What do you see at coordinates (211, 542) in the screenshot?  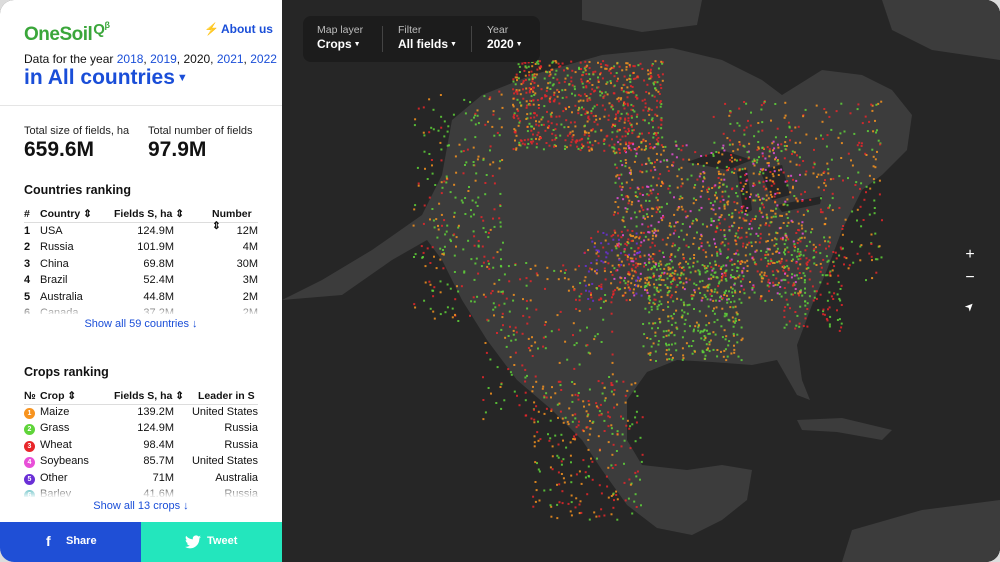 I see `tweet-button: Tweet` at bounding box center [211, 542].